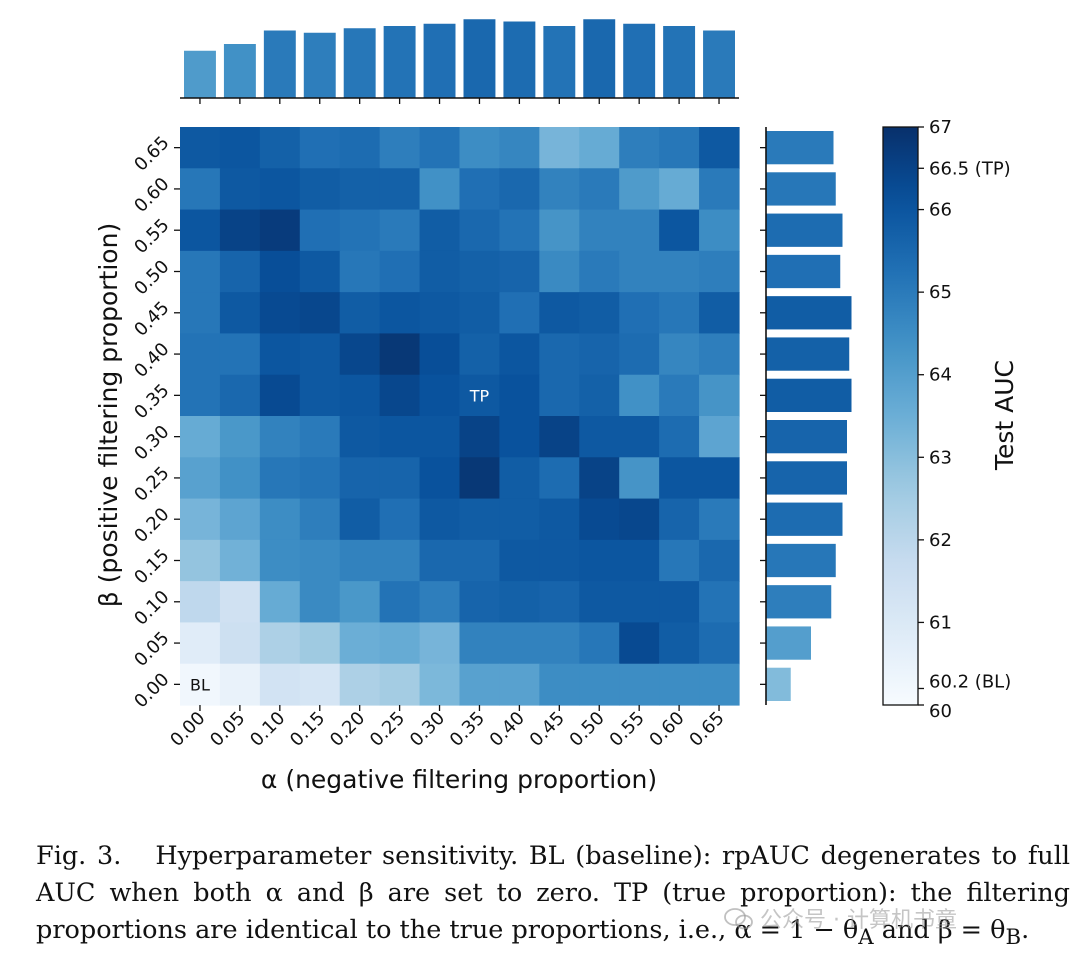  Describe the element at coordinates (666, 729) in the screenshot. I see `x-tick-label: 0.60` at that location.